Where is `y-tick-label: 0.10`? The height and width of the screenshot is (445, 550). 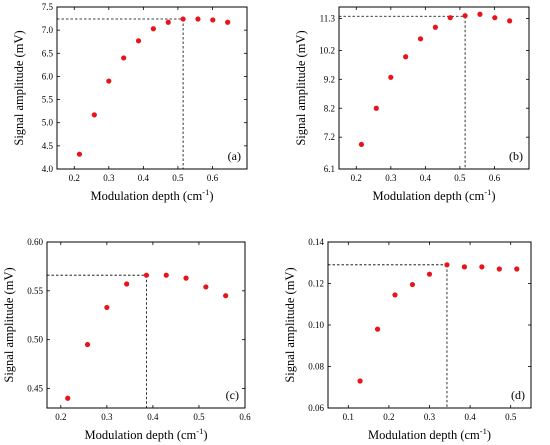 y-tick-label: 0.10 is located at coordinates (316, 325).